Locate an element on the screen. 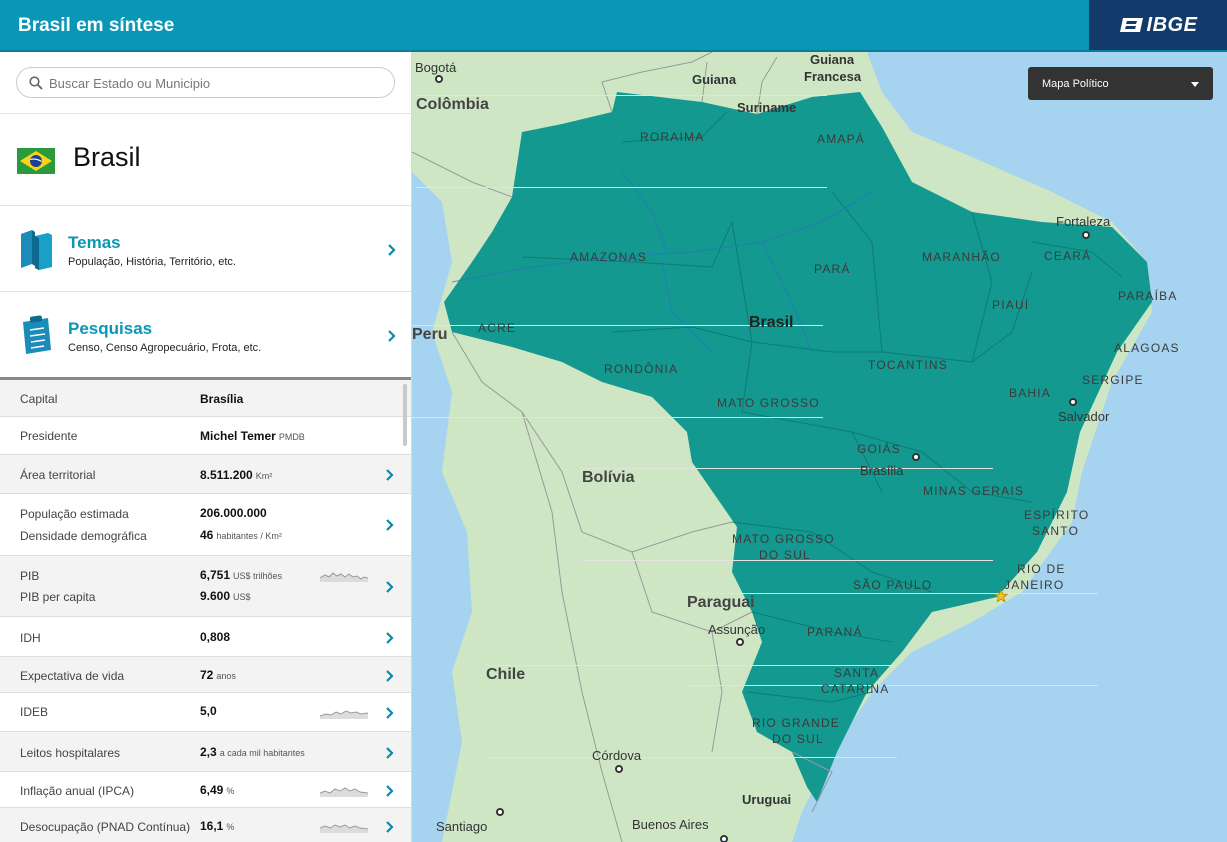 The width and height of the screenshot is (1227, 842). chevron-down-icon is located at coordinates (1195, 84).